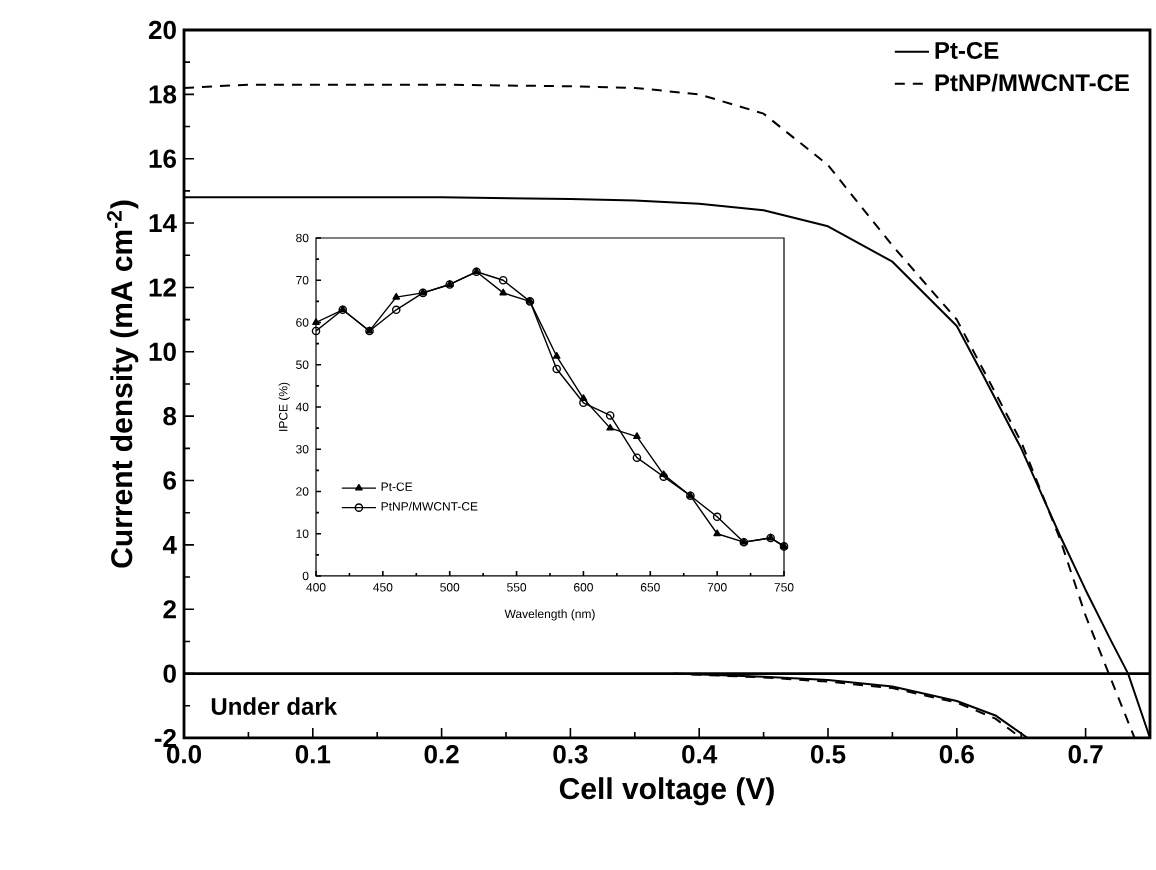 This screenshot has height=870, width=1156. What do you see at coordinates (1085, 754) in the screenshot?
I see `x-tick-label: 0.7` at bounding box center [1085, 754].